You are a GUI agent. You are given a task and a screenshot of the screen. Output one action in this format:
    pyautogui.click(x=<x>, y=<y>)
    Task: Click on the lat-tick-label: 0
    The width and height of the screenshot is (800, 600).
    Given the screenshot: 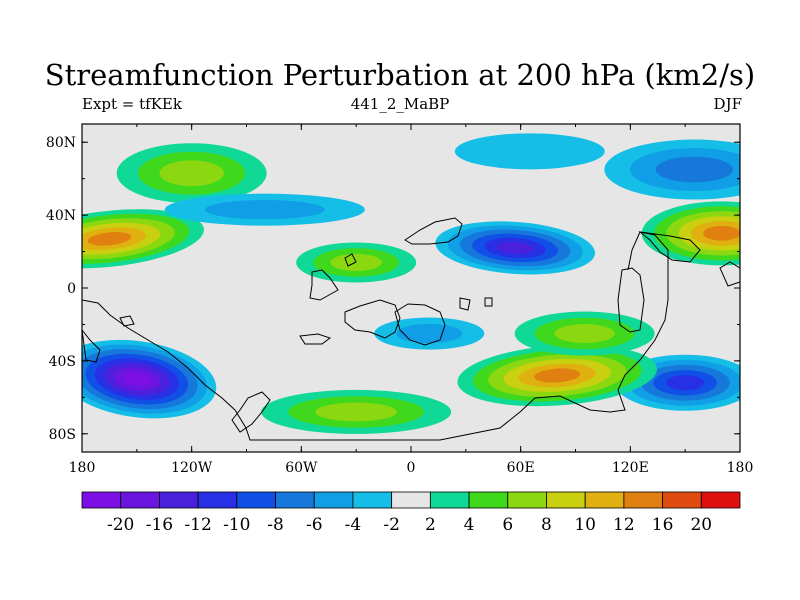 What is the action you would take?
    pyautogui.click(x=71, y=289)
    